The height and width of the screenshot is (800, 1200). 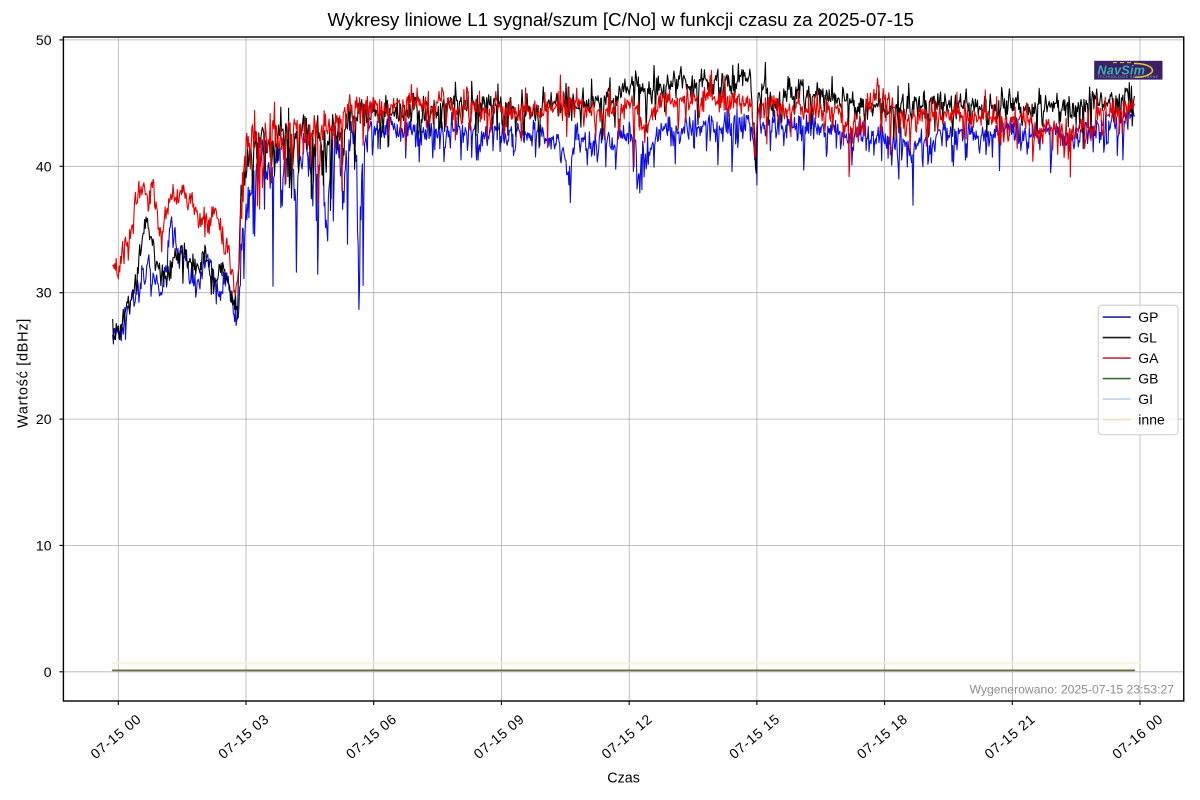 What do you see at coordinates (623, 779) in the screenshot?
I see `svg-text: Czas` at bounding box center [623, 779].